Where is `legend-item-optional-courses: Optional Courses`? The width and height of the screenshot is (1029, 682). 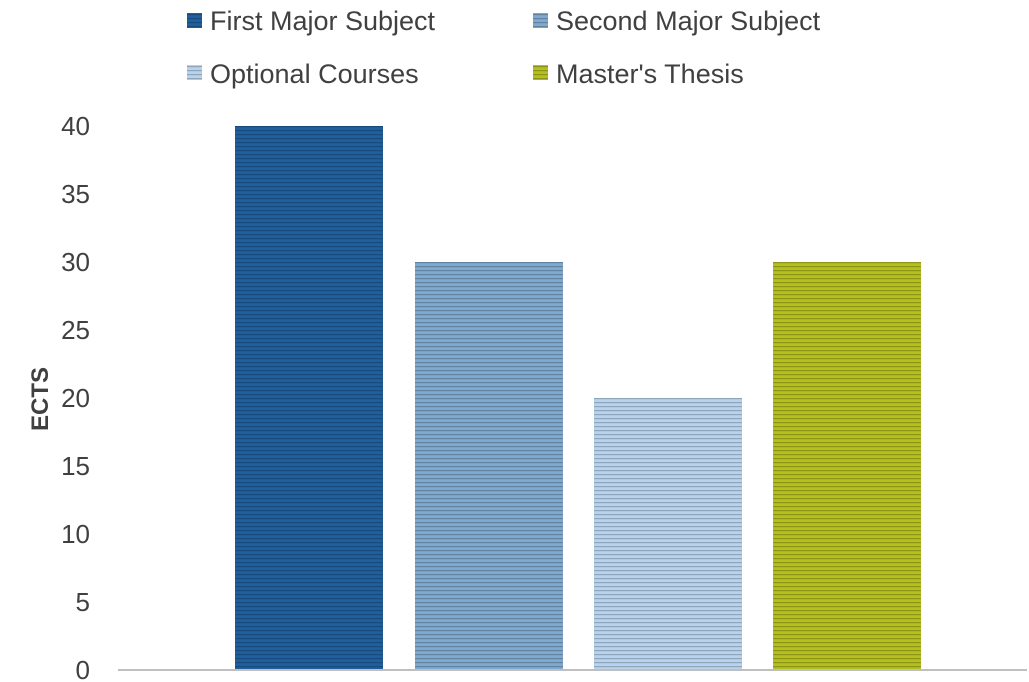
legend-item-optional-courses: Optional Courses is located at coordinates (303, 74).